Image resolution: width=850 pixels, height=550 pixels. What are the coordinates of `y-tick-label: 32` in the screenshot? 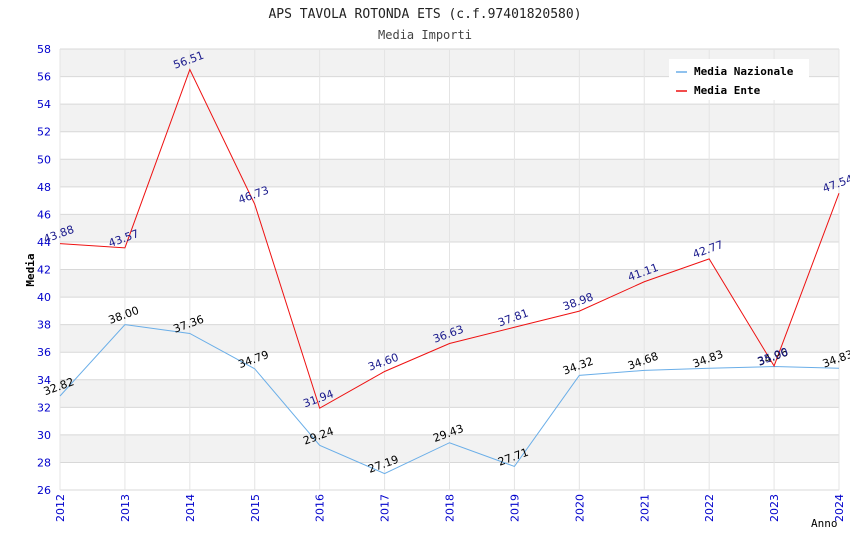 It's located at (44, 407).